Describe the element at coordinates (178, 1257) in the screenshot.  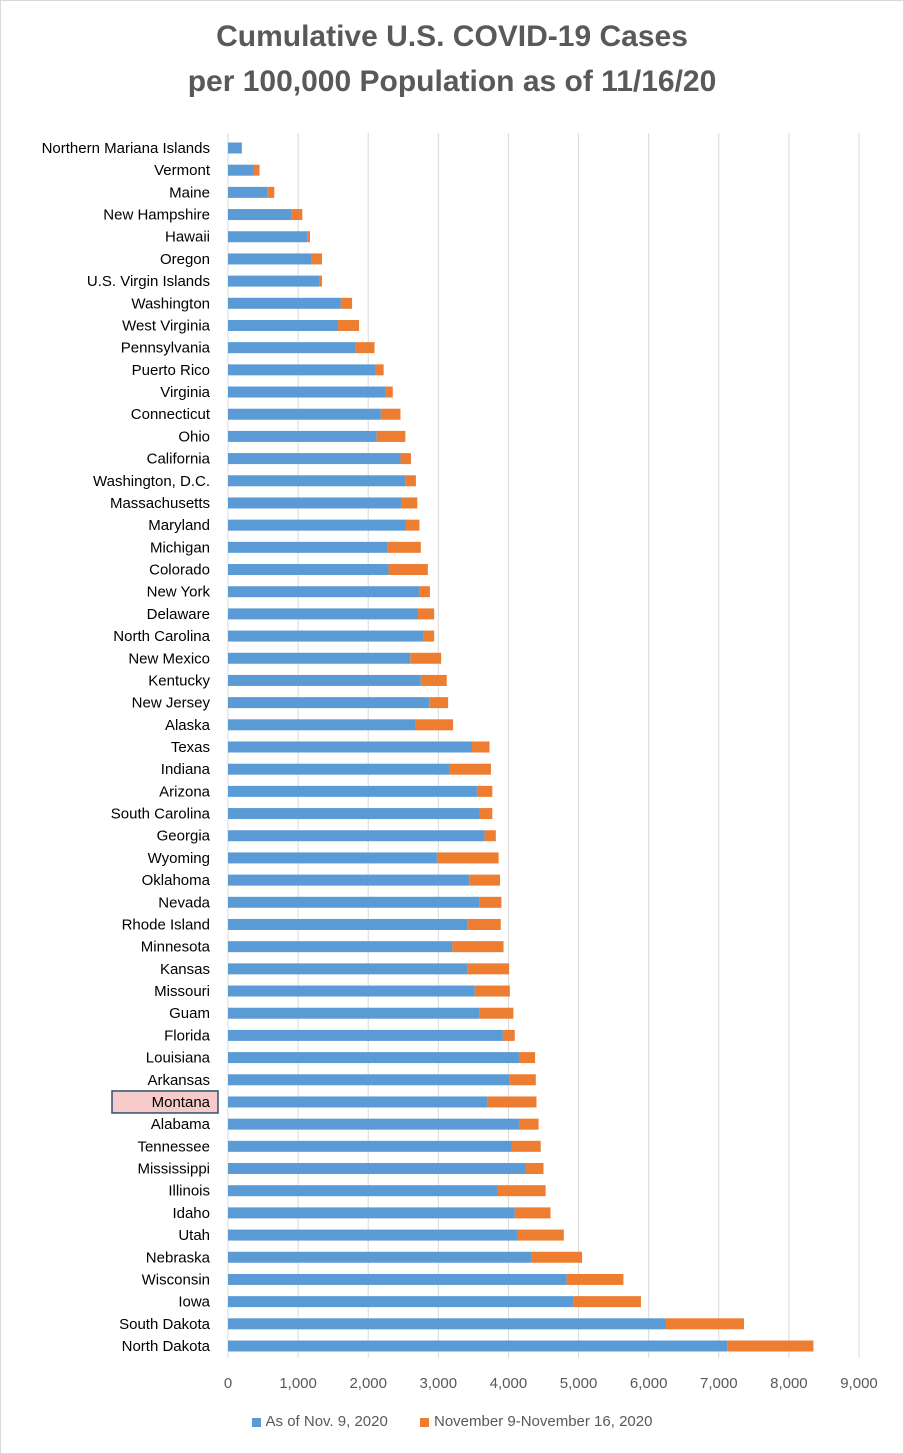
I see `category-label: Nebraska` at that location.